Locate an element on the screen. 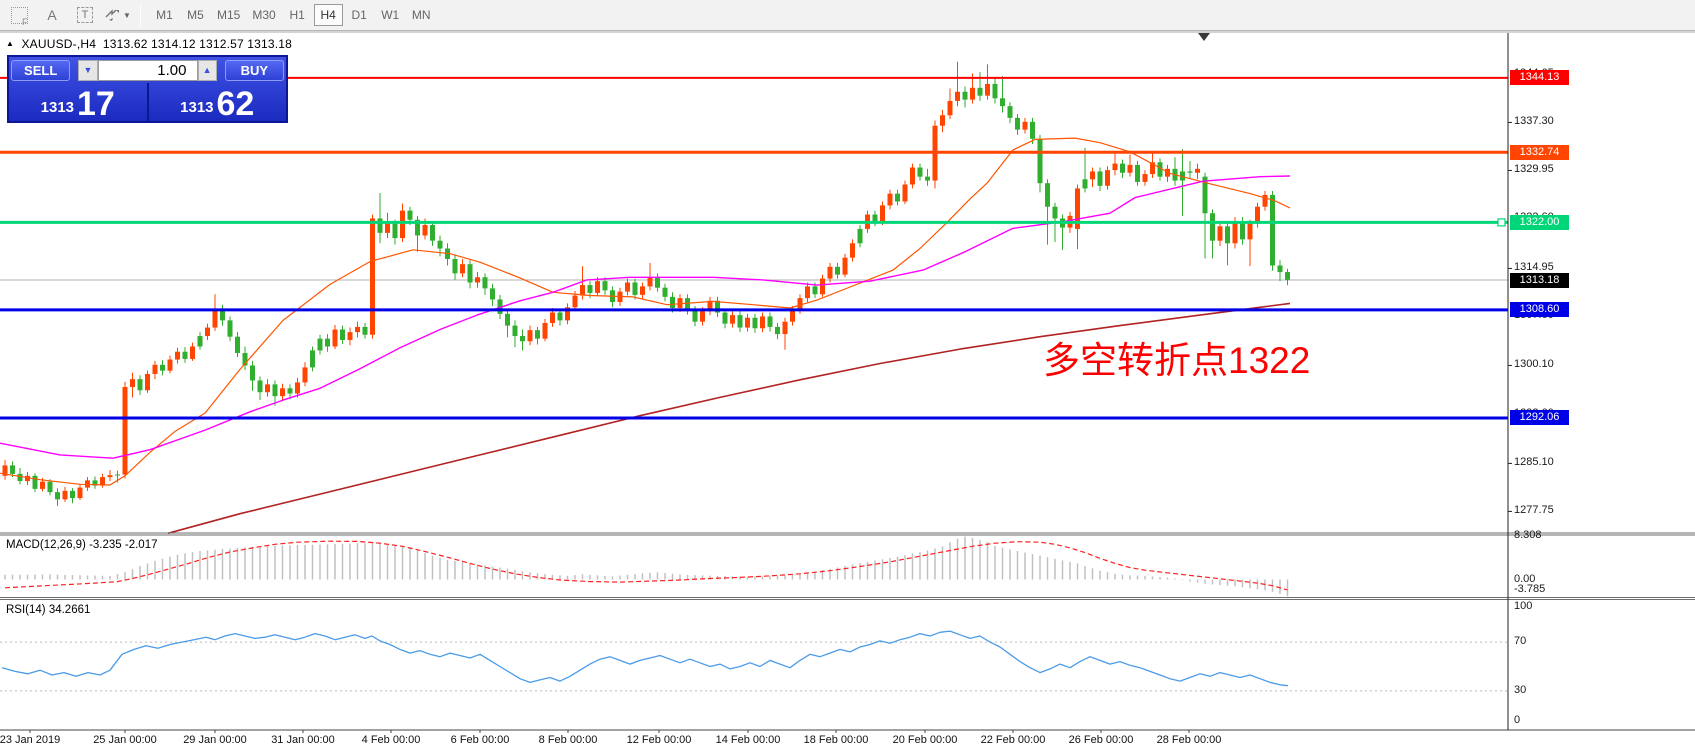  timeframe-button-m15: M15 is located at coordinates (229, 15).